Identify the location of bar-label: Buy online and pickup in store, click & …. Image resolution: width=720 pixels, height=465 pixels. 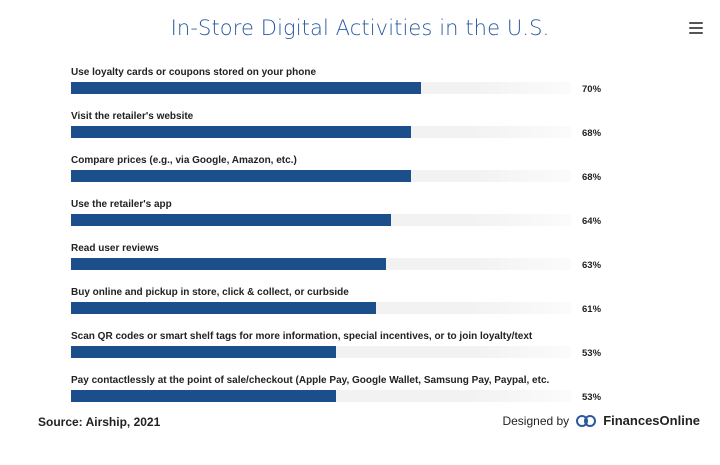
(210, 292).